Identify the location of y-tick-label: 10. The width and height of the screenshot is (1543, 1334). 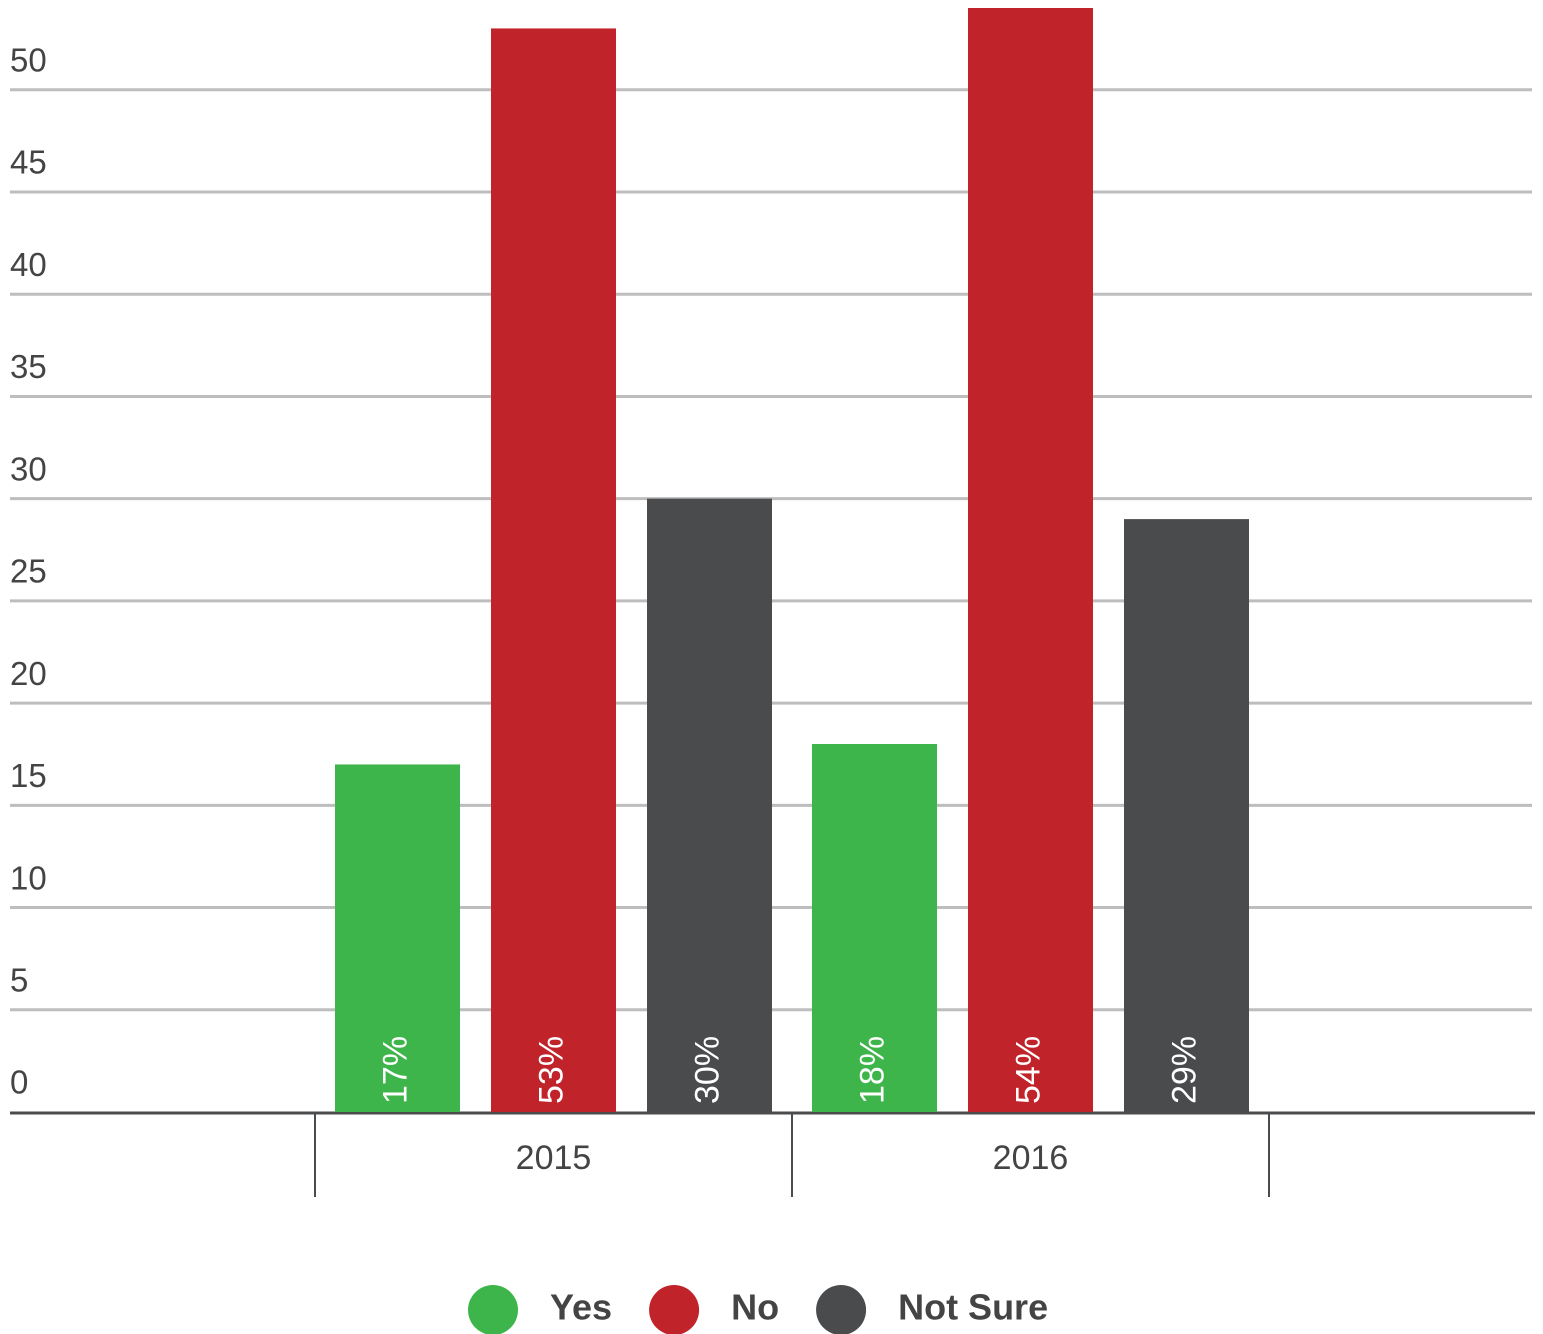
(28, 877).